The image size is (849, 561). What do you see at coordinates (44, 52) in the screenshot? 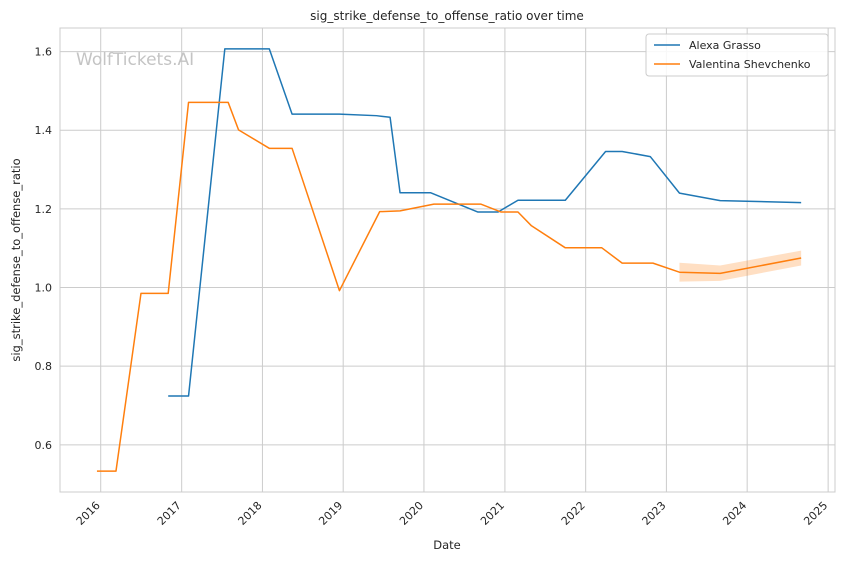
I see `y-tick-label: 1.6` at bounding box center [44, 52].